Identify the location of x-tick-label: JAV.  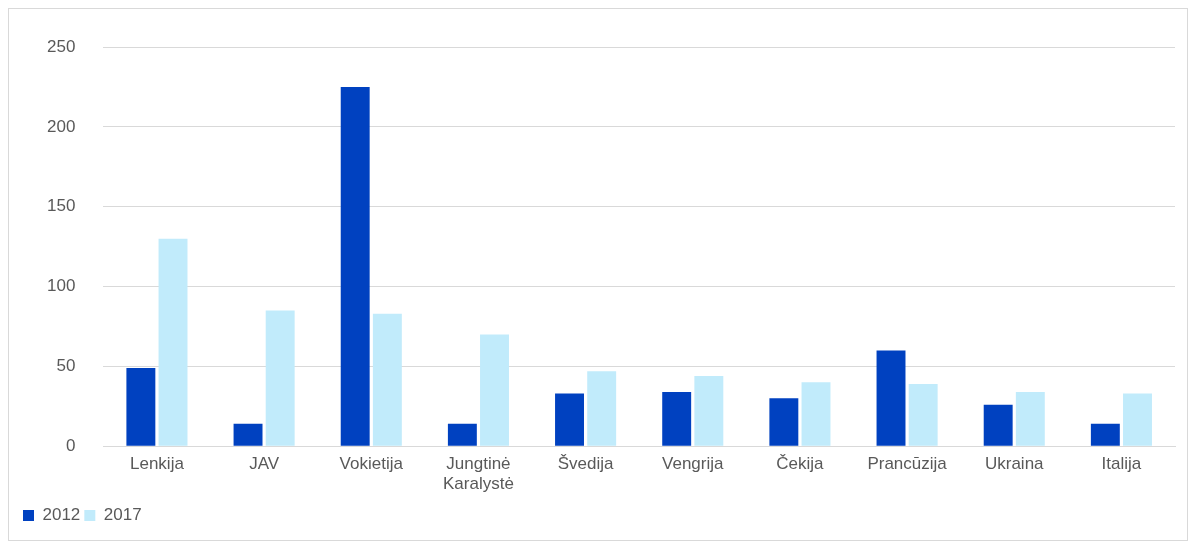
(264, 464).